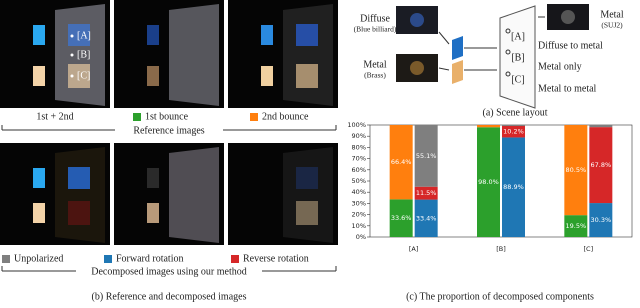  Describe the element at coordinates (501, 249) in the screenshot. I see `x-tick-label: [B]` at that location.